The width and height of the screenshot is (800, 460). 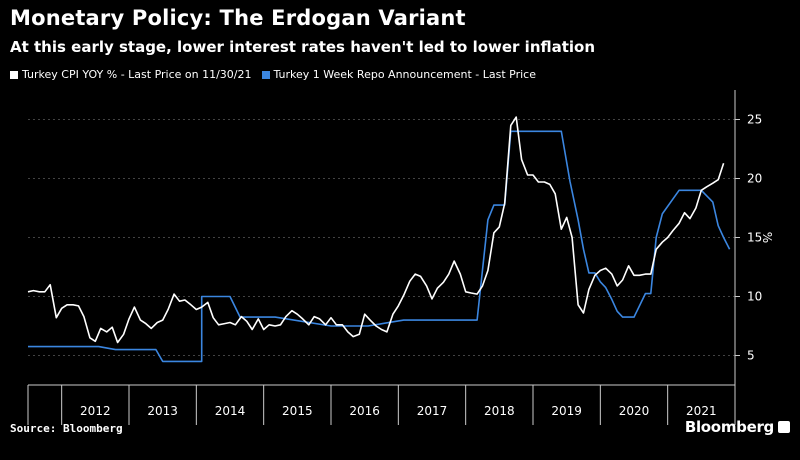 What do you see at coordinates (230, 411) in the screenshot?
I see `x-tick-label-2014: 2014` at bounding box center [230, 411].